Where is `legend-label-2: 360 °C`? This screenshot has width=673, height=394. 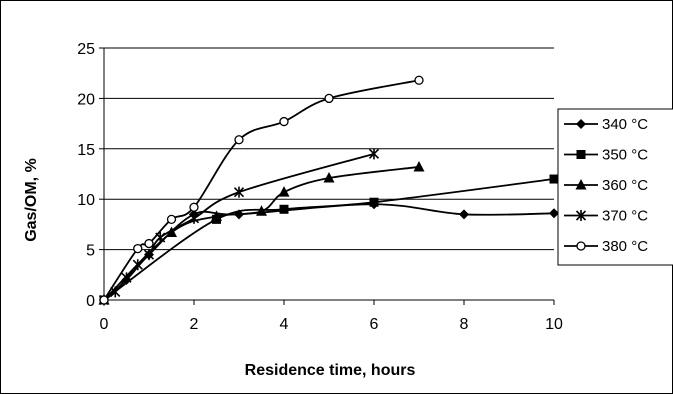
legend-label-2: 360 °C is located at coordinates (625, 185).